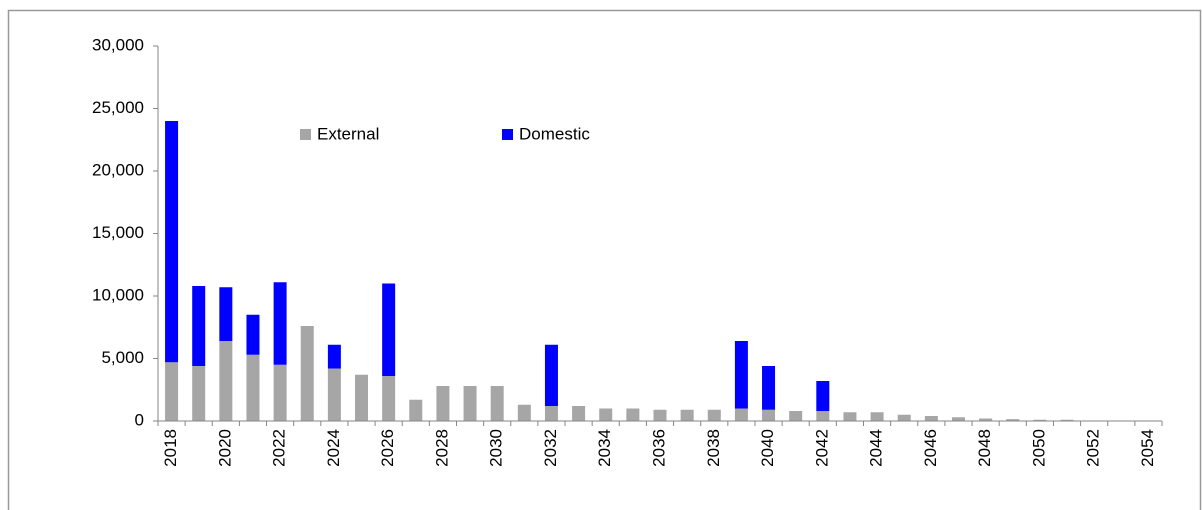  Describe the element at coordinates (122, 357) in the screenshot. I see `y-tick-label: 5,000` at that location.